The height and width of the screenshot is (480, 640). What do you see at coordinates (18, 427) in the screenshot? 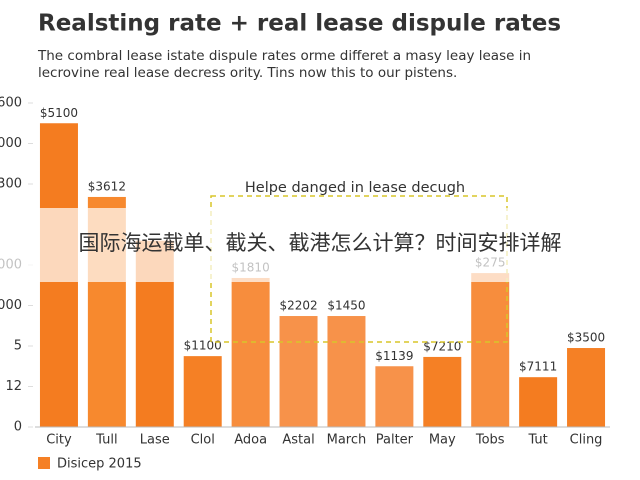
I see `y-tick-label: 0` at bounding box center [18, 427].